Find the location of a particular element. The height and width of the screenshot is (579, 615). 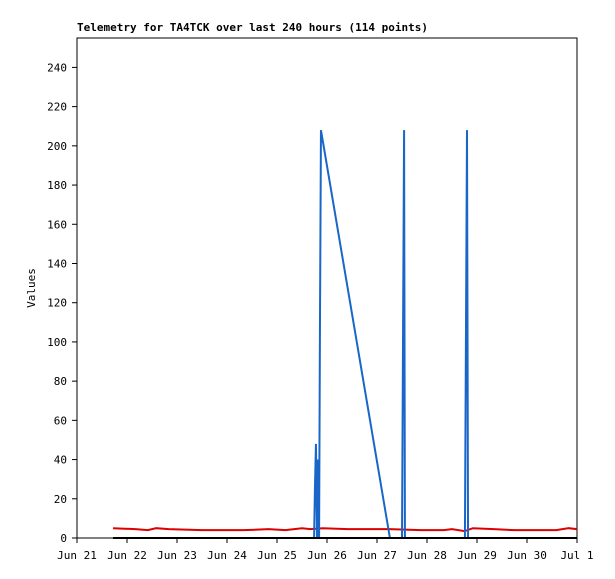

x-tick-label: Jun 30 is located at coordinates (527, 555).